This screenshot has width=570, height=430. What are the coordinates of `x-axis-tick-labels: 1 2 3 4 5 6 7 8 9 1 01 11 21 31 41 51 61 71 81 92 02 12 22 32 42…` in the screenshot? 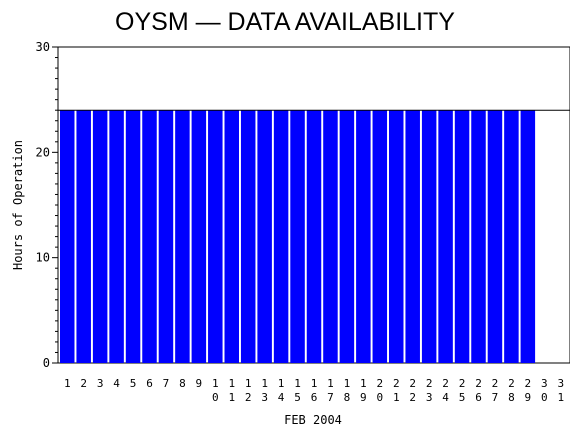 It's located at (314, 390).